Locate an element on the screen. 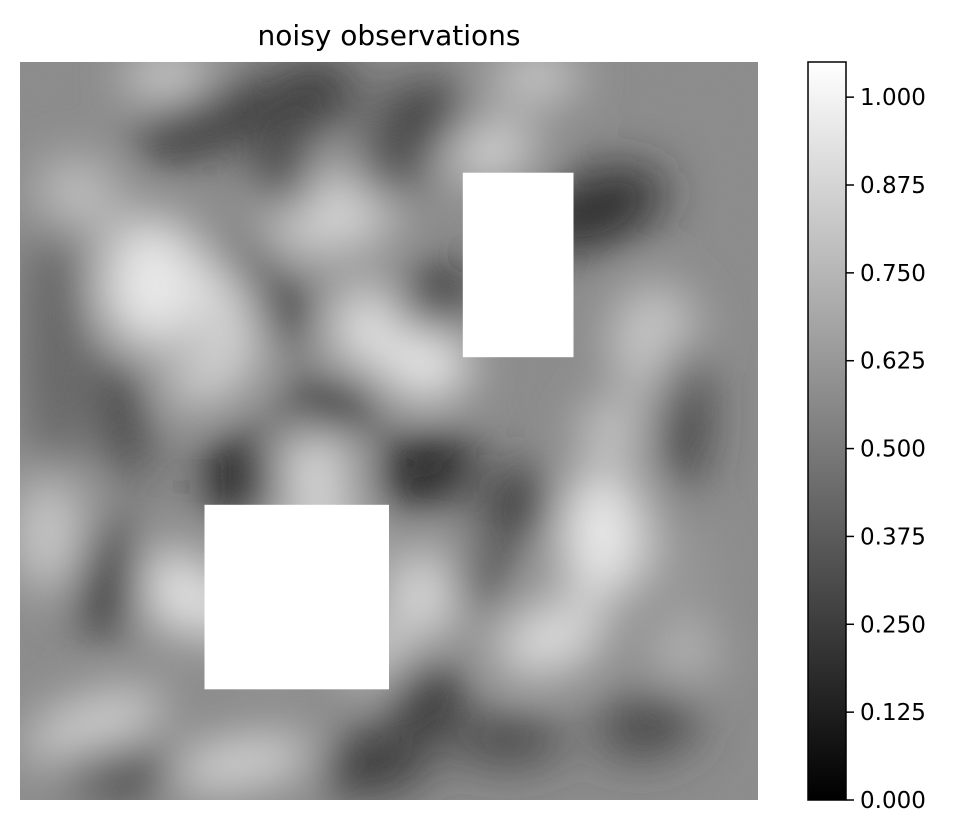  colorbar-tick-label: 0.625 is located at coordinates (893, 362).